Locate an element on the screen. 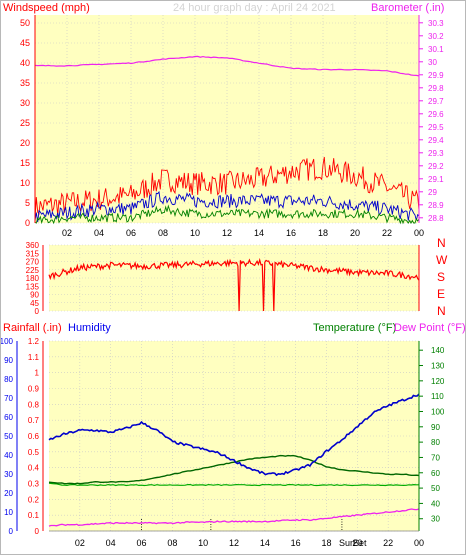  sunset-marker-label: Set is located at coordinates (360, 543).